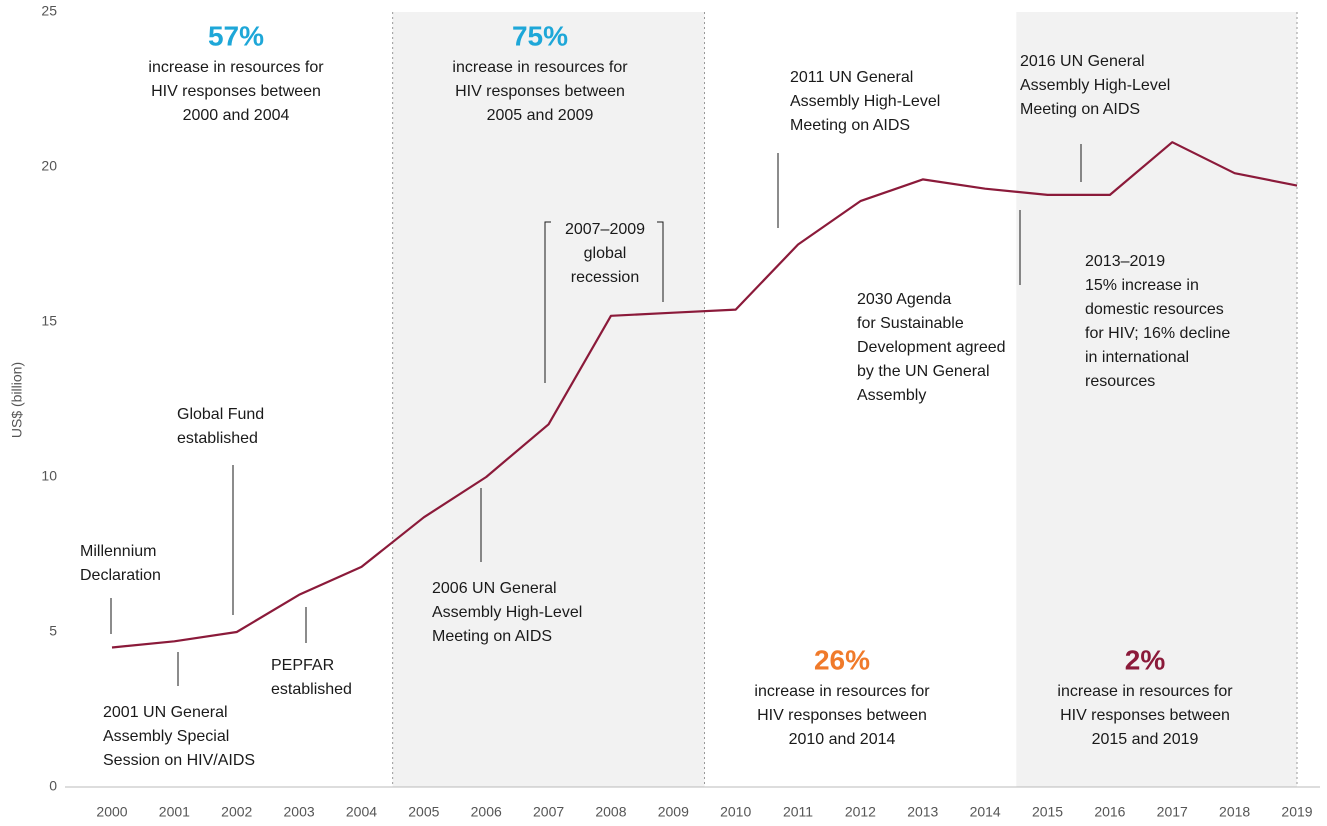 Image resolution: width=1327 pixels, height=826 pixels. Describe the element at coordinates (120, 575) in the screenshot. I see `annotation-text: Declaration` at that location.